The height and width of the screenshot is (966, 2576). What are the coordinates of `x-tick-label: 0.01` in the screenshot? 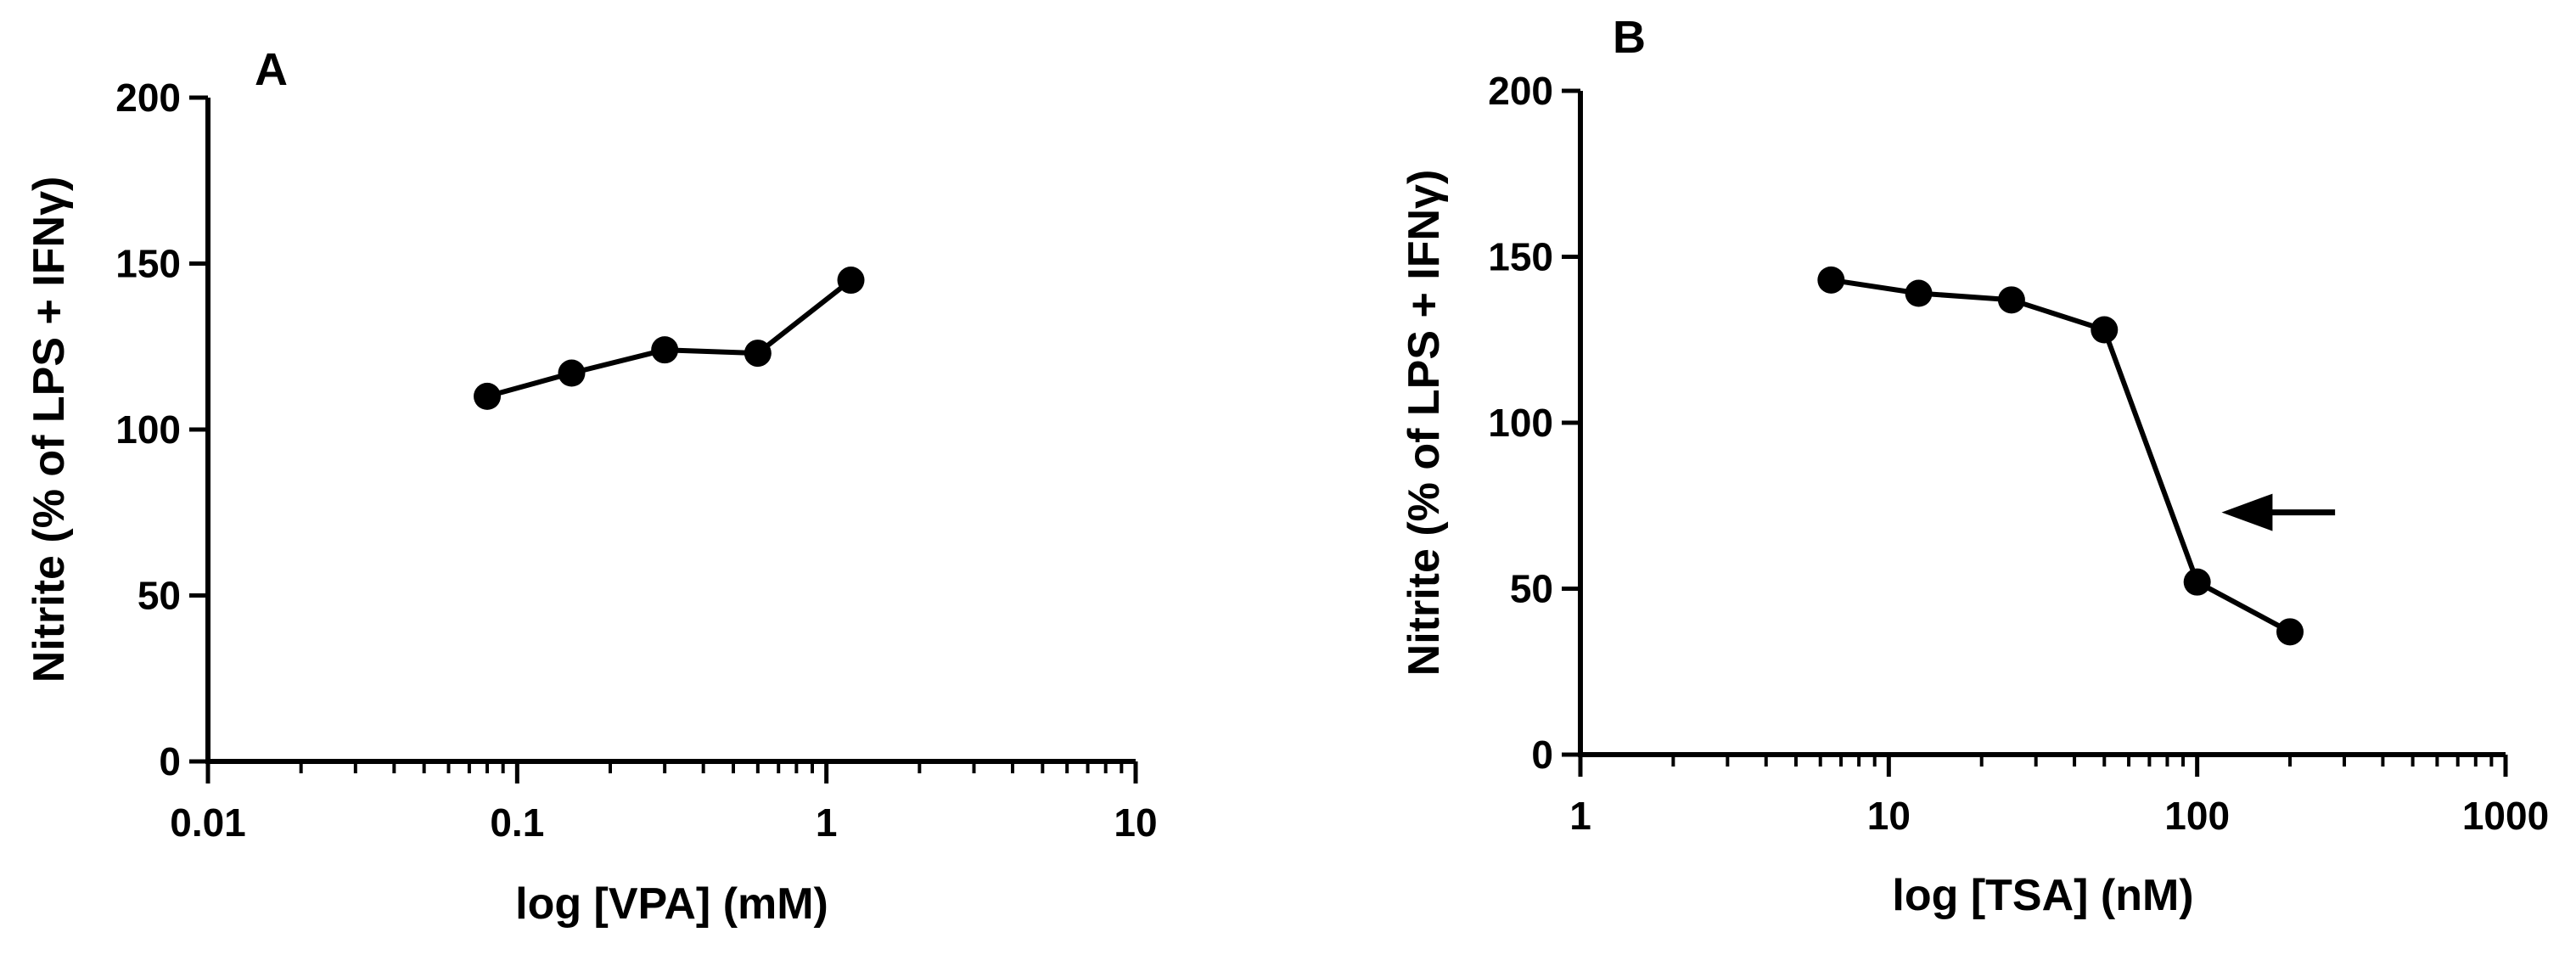 It's located at (208, 822).